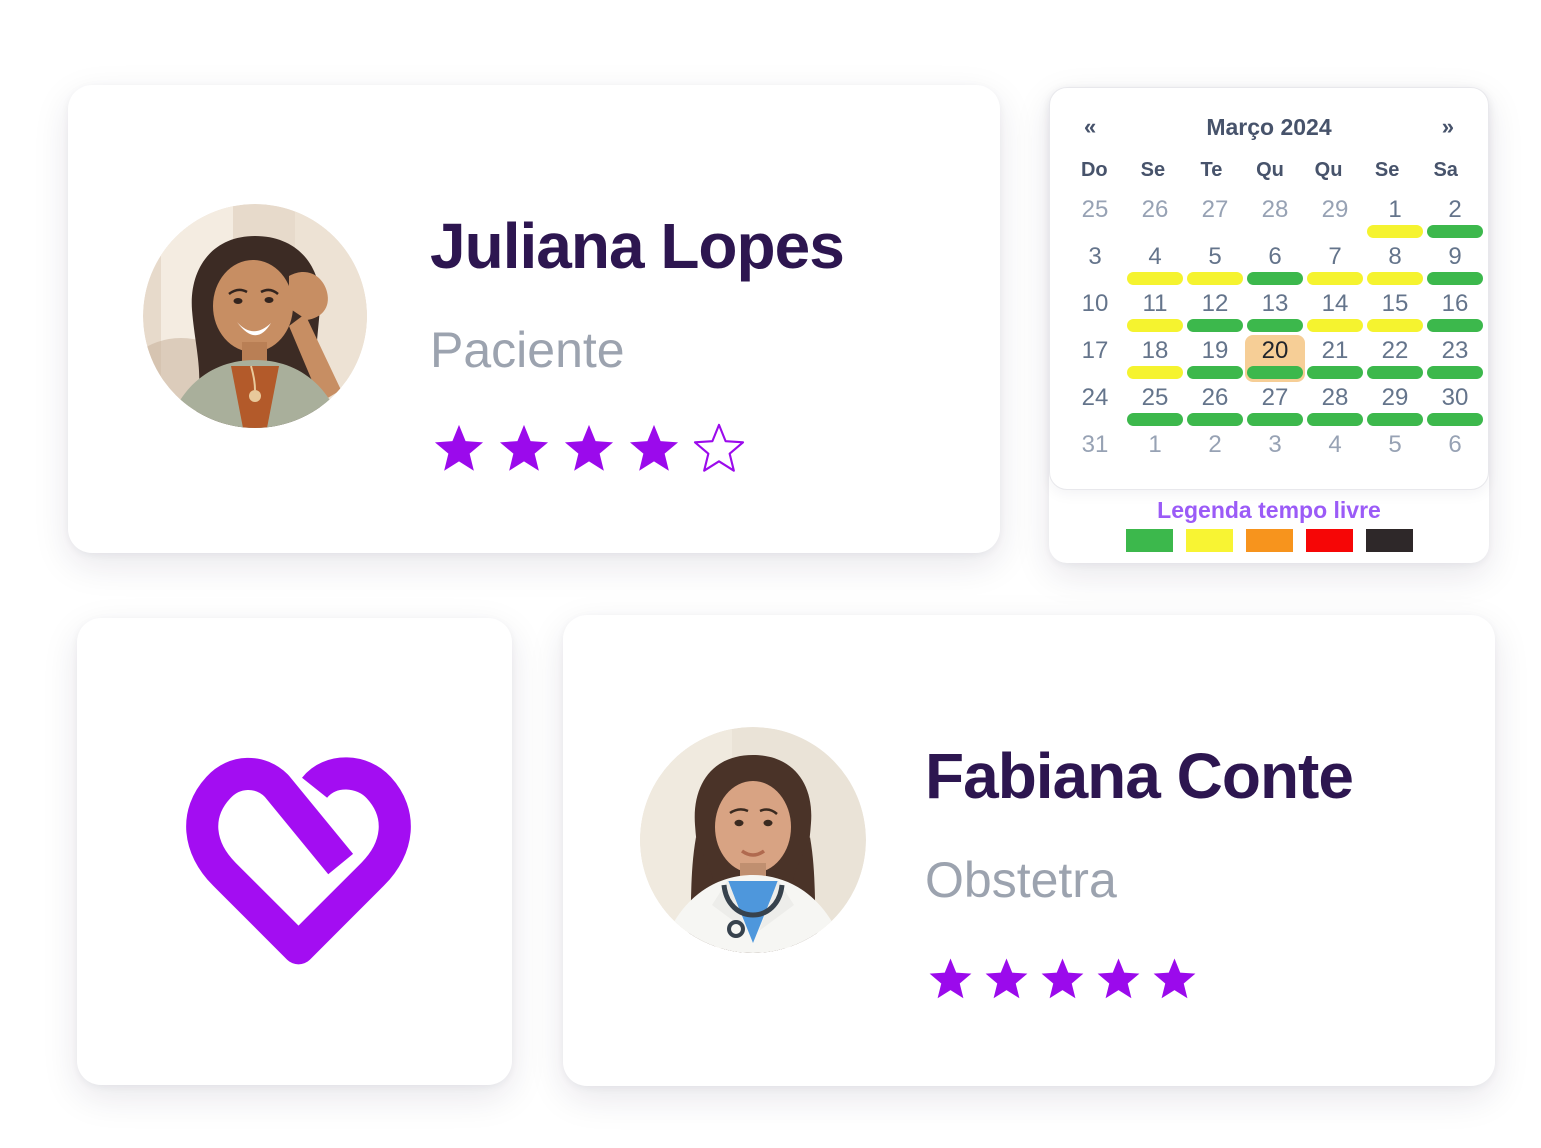 The height and width of the screenshot is (1148, 1541). I want to click on day-number: 29, so click(1335, 209).